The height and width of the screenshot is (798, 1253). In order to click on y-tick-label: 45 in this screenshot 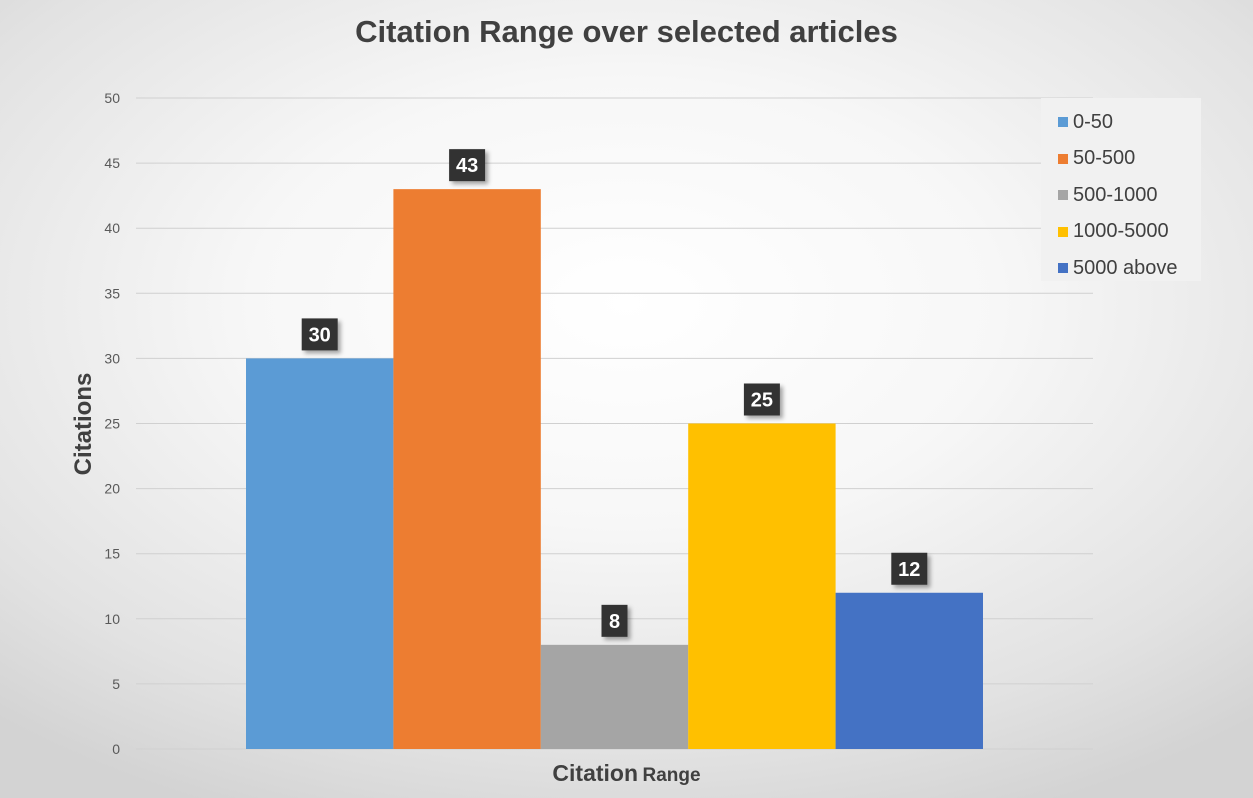, I will do `click(112, 163)`.